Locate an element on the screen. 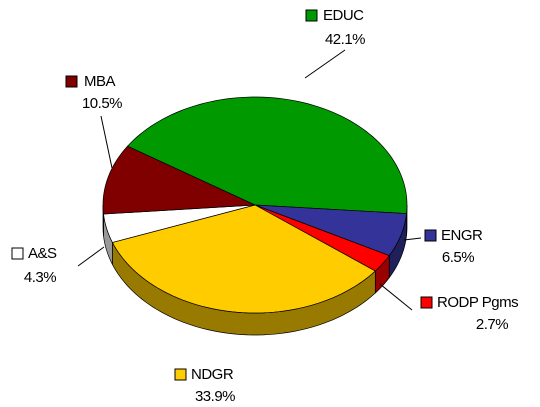 Image resolution: width=540 pixels, height=407 pixels. slice-value-label: 2.7% is located at coordinates (492, 324).